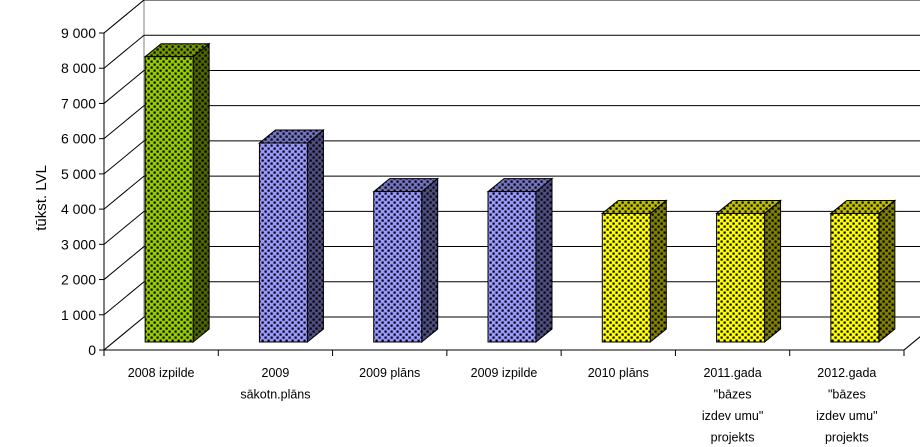  Describe the element at coordinates (78, 315) in the screenshot. I see `y-tick-label: 1 000` at that location.